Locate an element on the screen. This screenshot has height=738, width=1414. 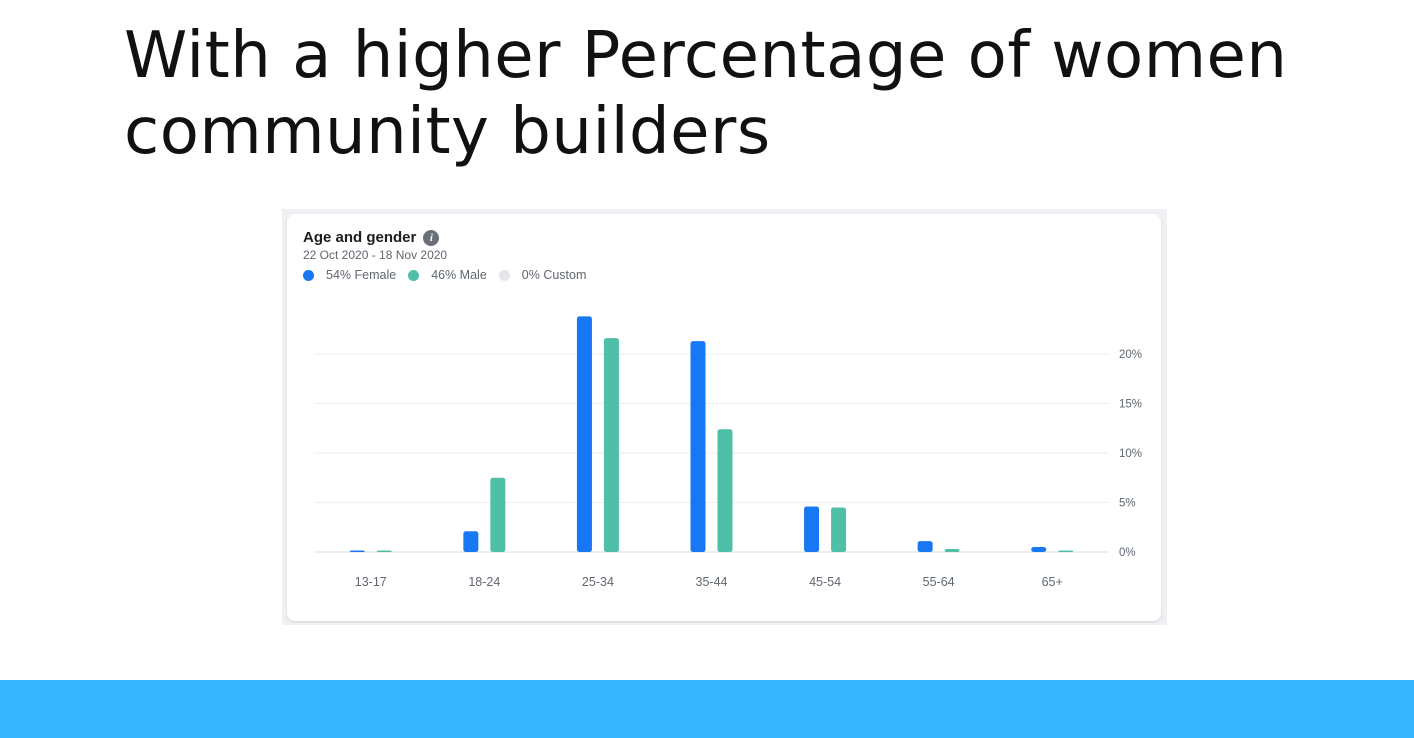
y-tick-label: 5% is located at coordinates (1127, 504).